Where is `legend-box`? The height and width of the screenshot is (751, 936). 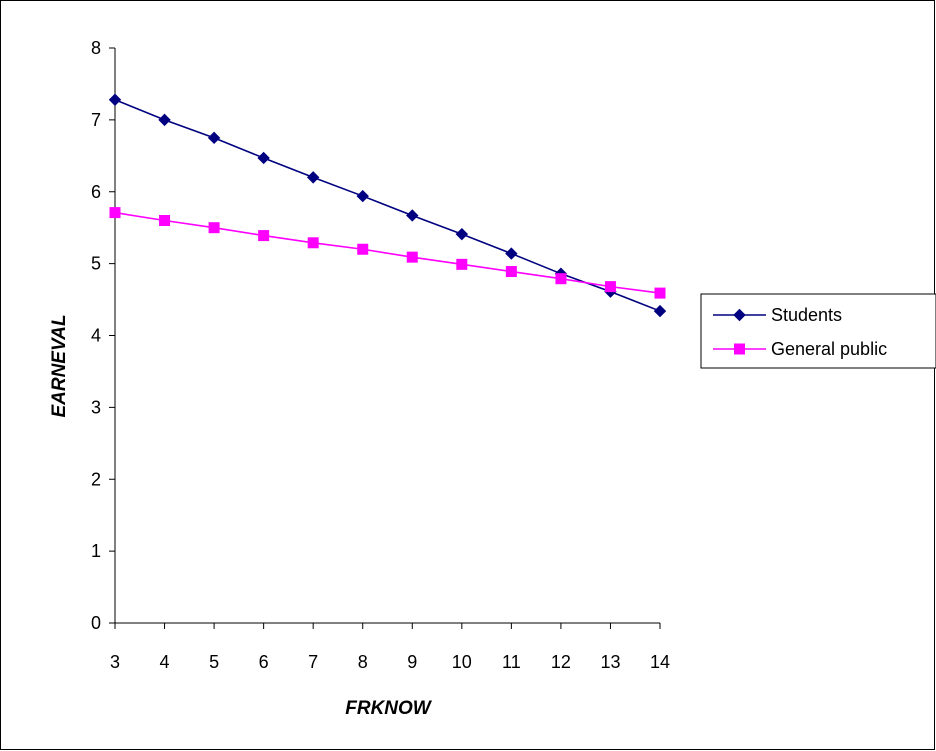
legend-box is located at coordinates (818, 331).